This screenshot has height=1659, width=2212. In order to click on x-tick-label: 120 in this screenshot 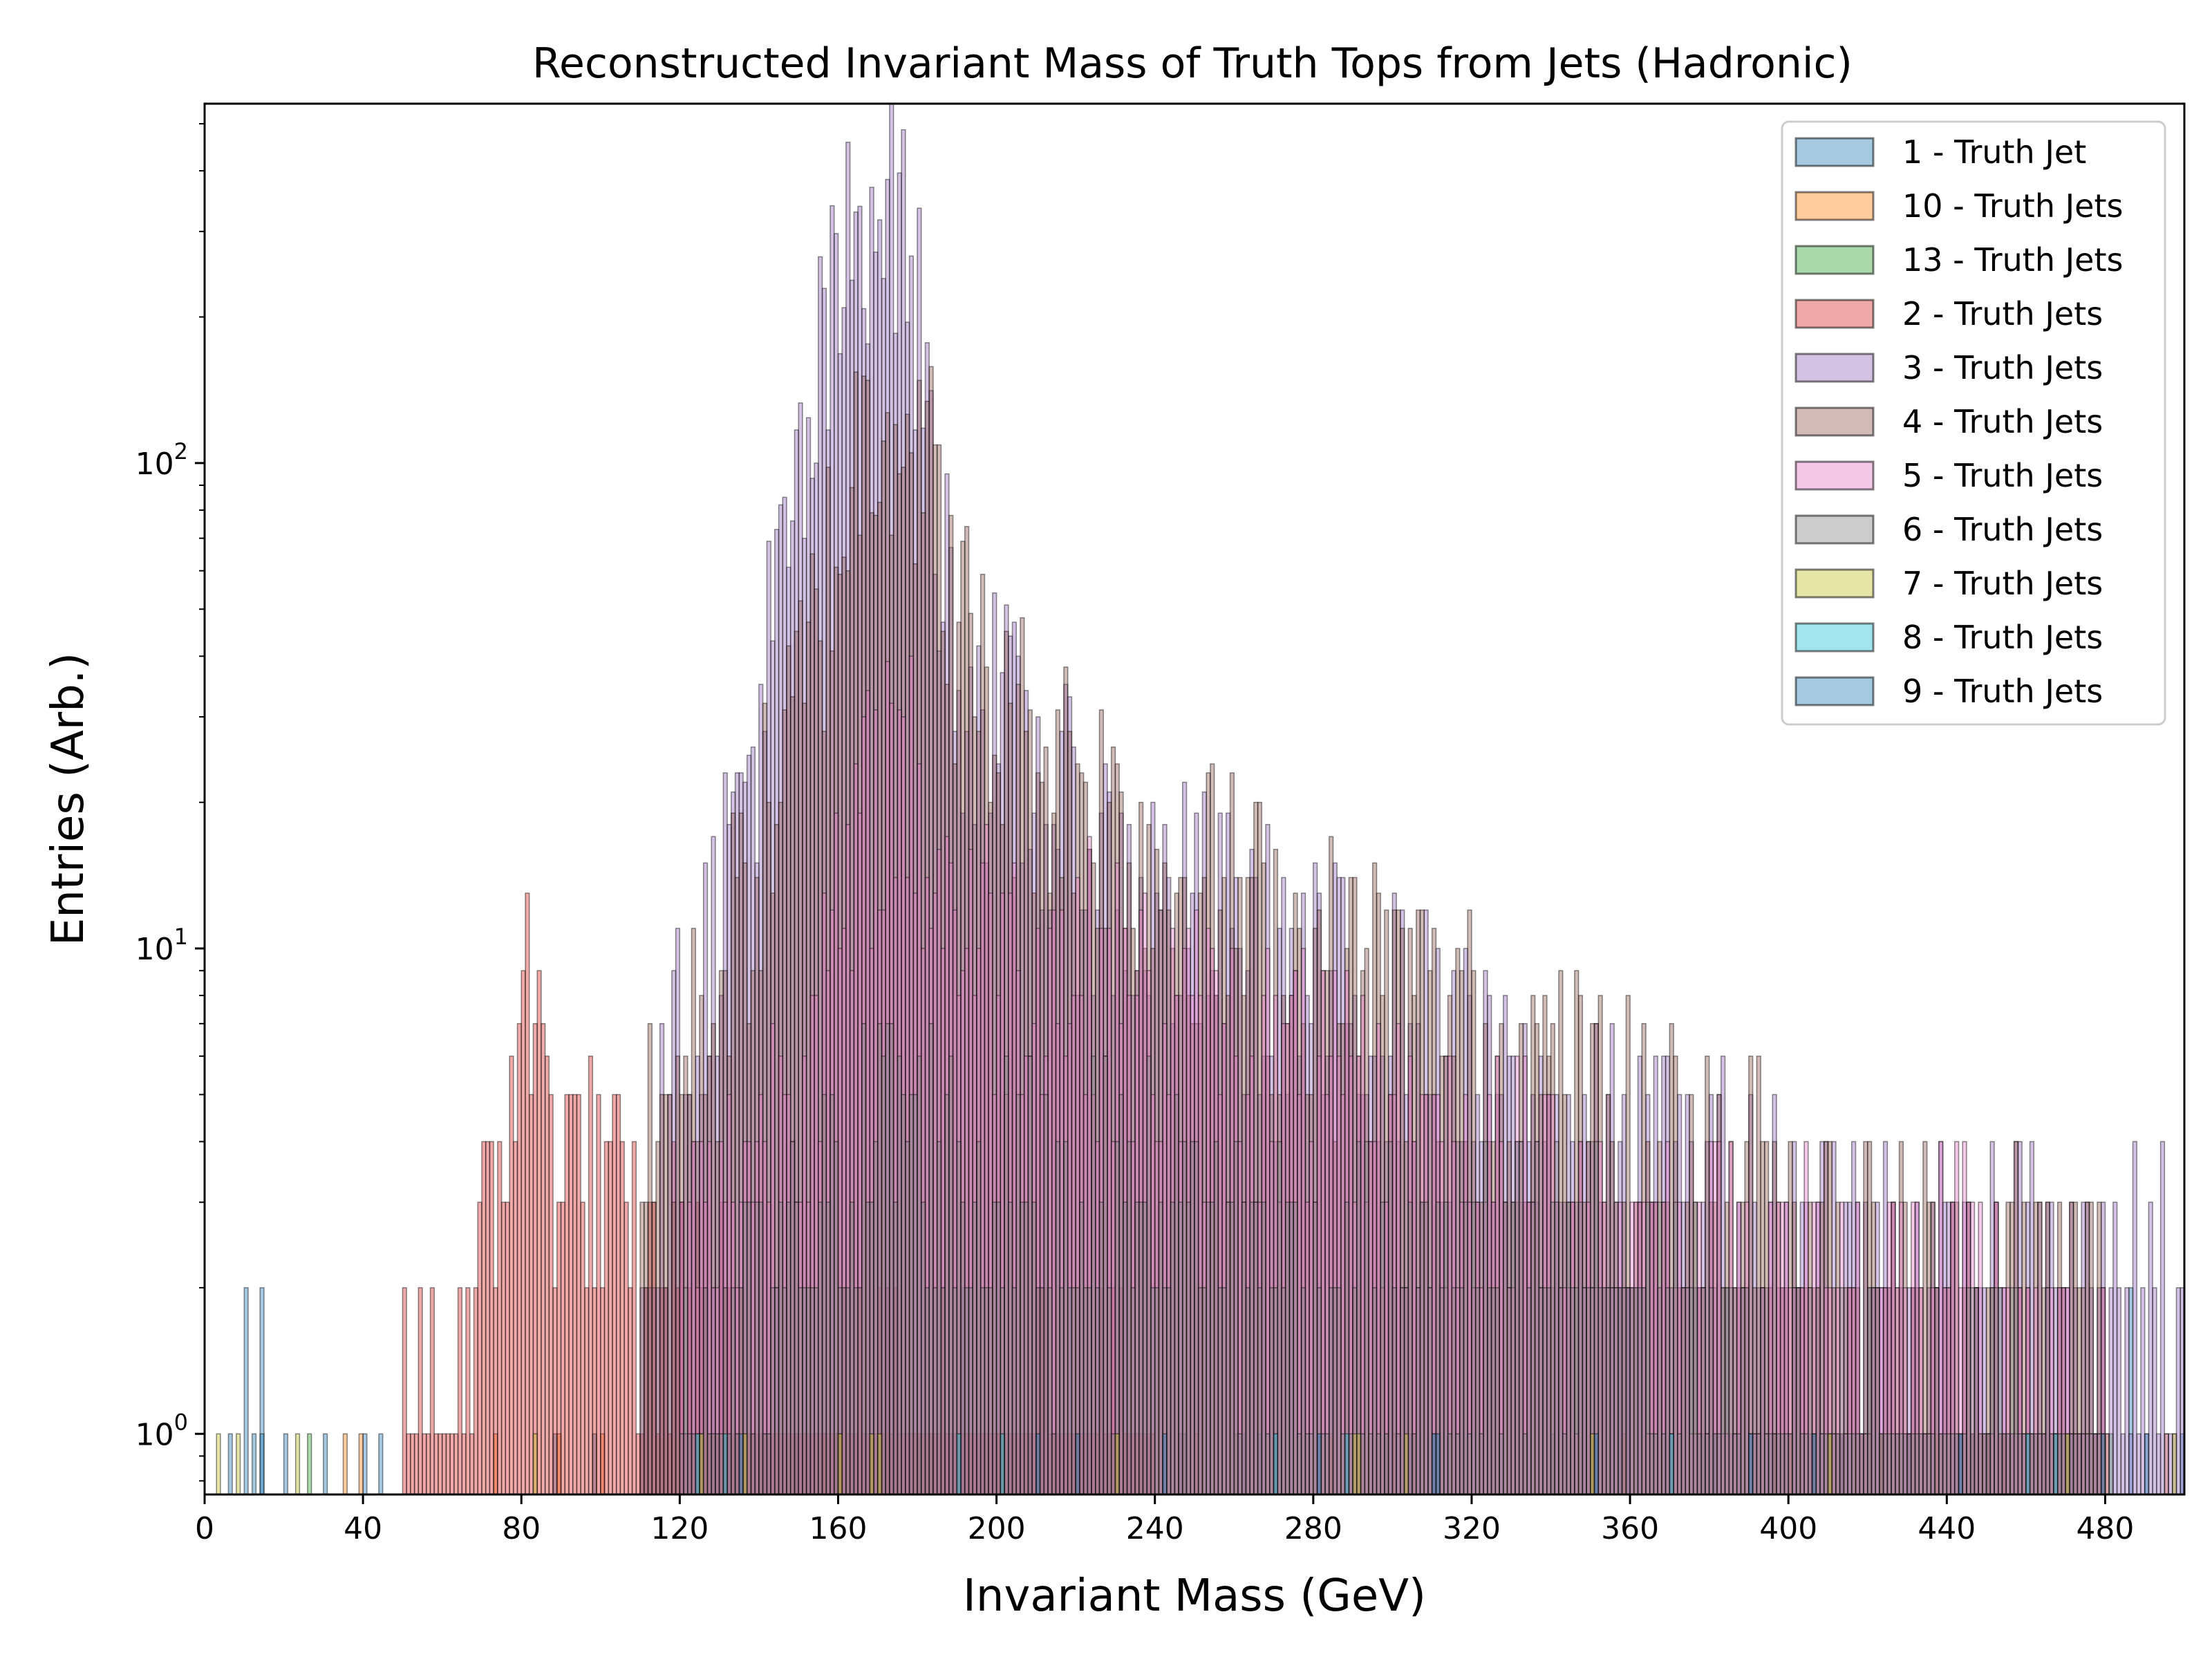, I will do `click(679, 1529)`.